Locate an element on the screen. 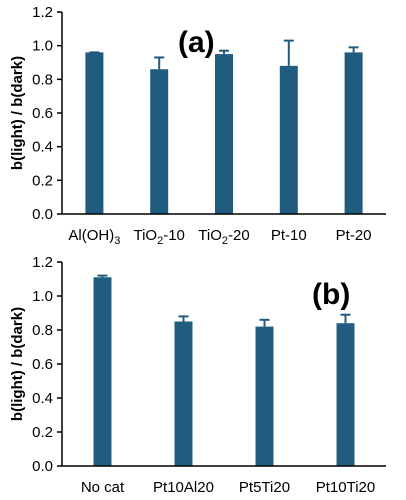 Image resolution: width=406 pixels, height=500 pixels. x-tick-label: Pt10Al20 is located at coordinates (183, 487).